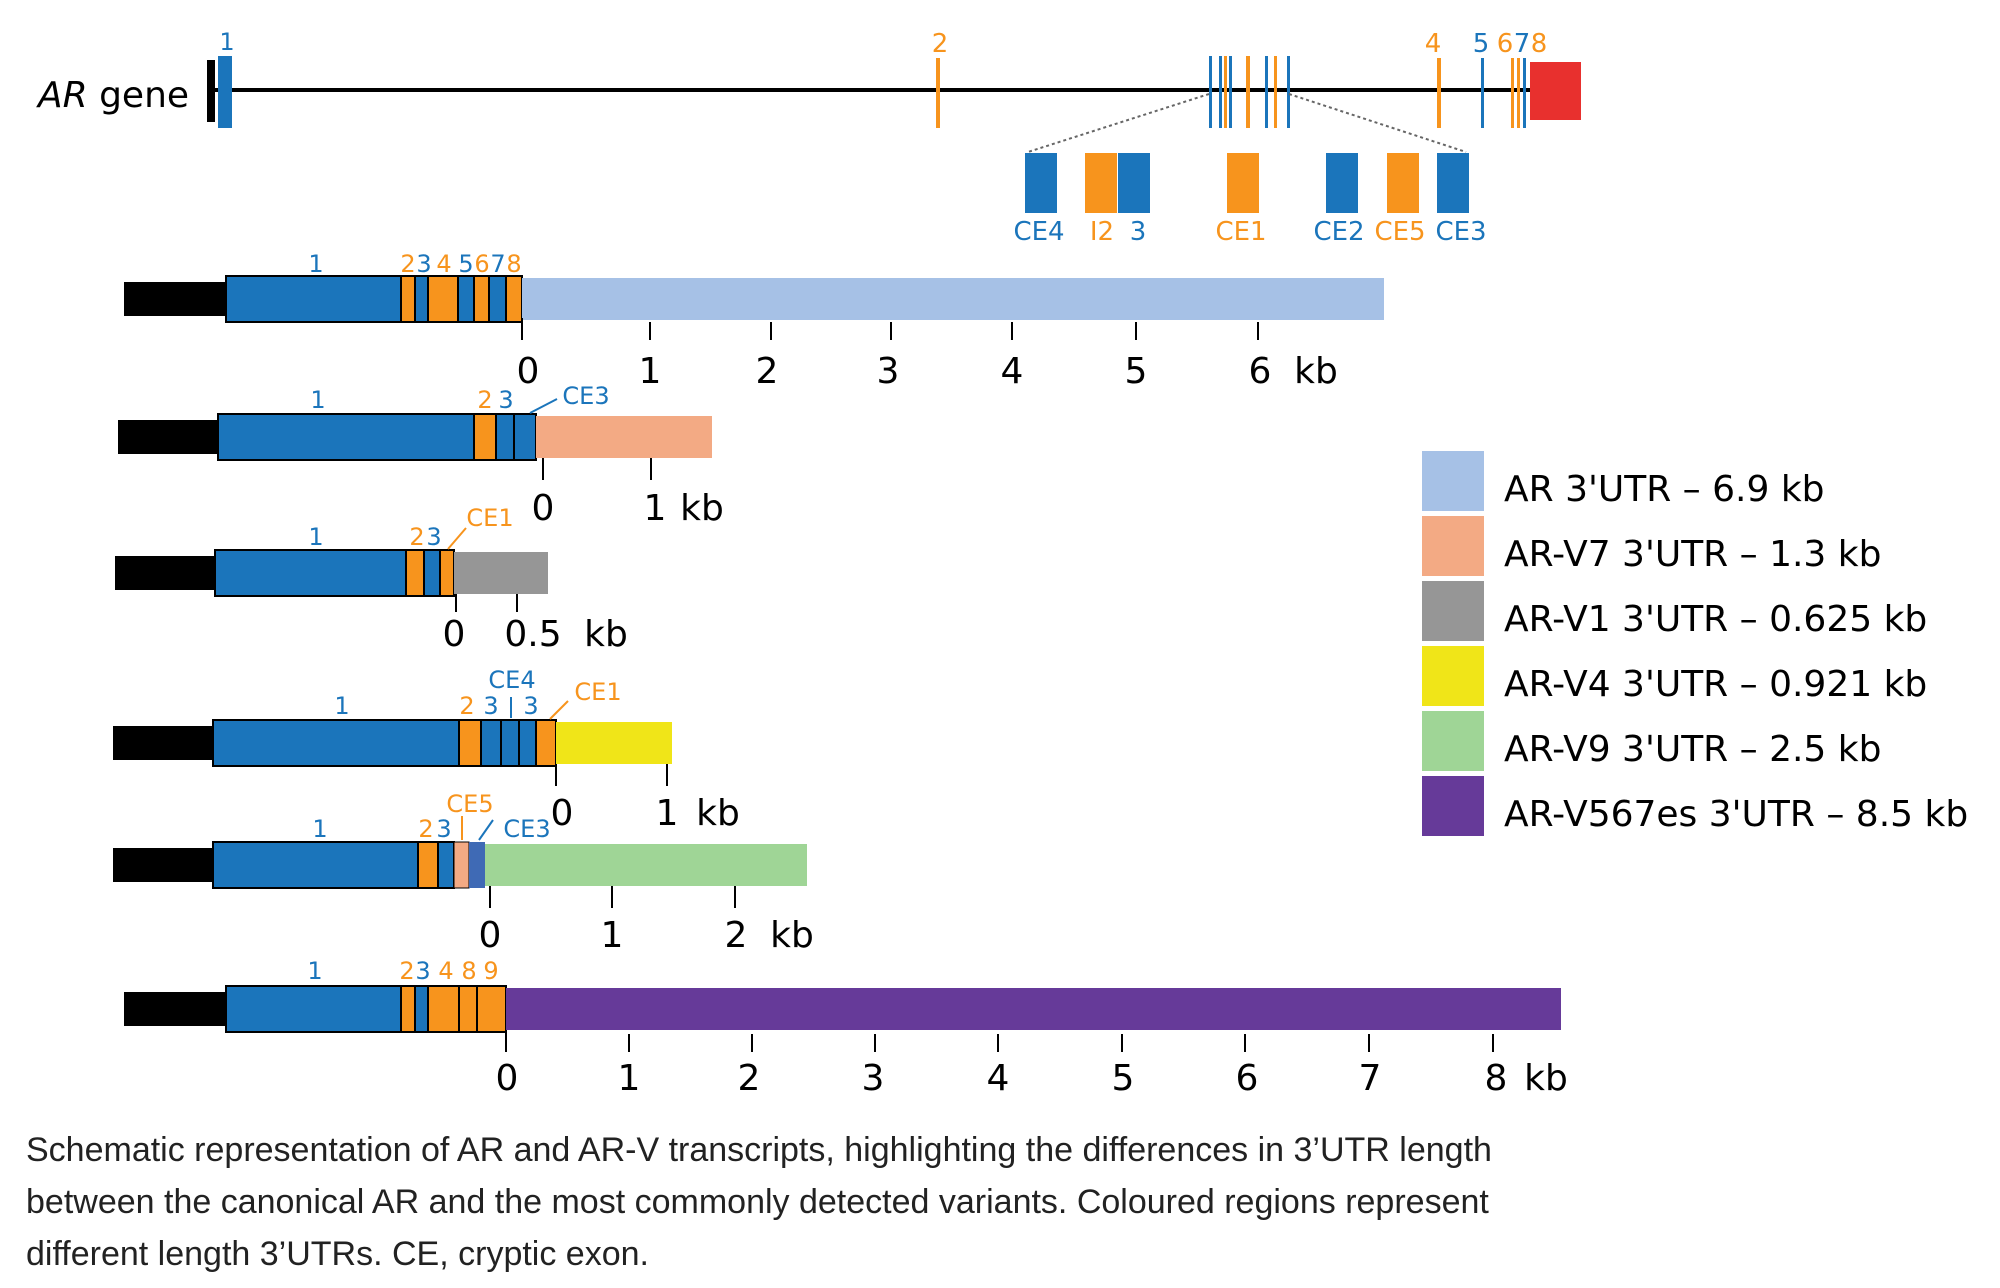  Describe the element at coordinates (501, 573) in the screenshot. I see `utr-ar-v1` at that location.